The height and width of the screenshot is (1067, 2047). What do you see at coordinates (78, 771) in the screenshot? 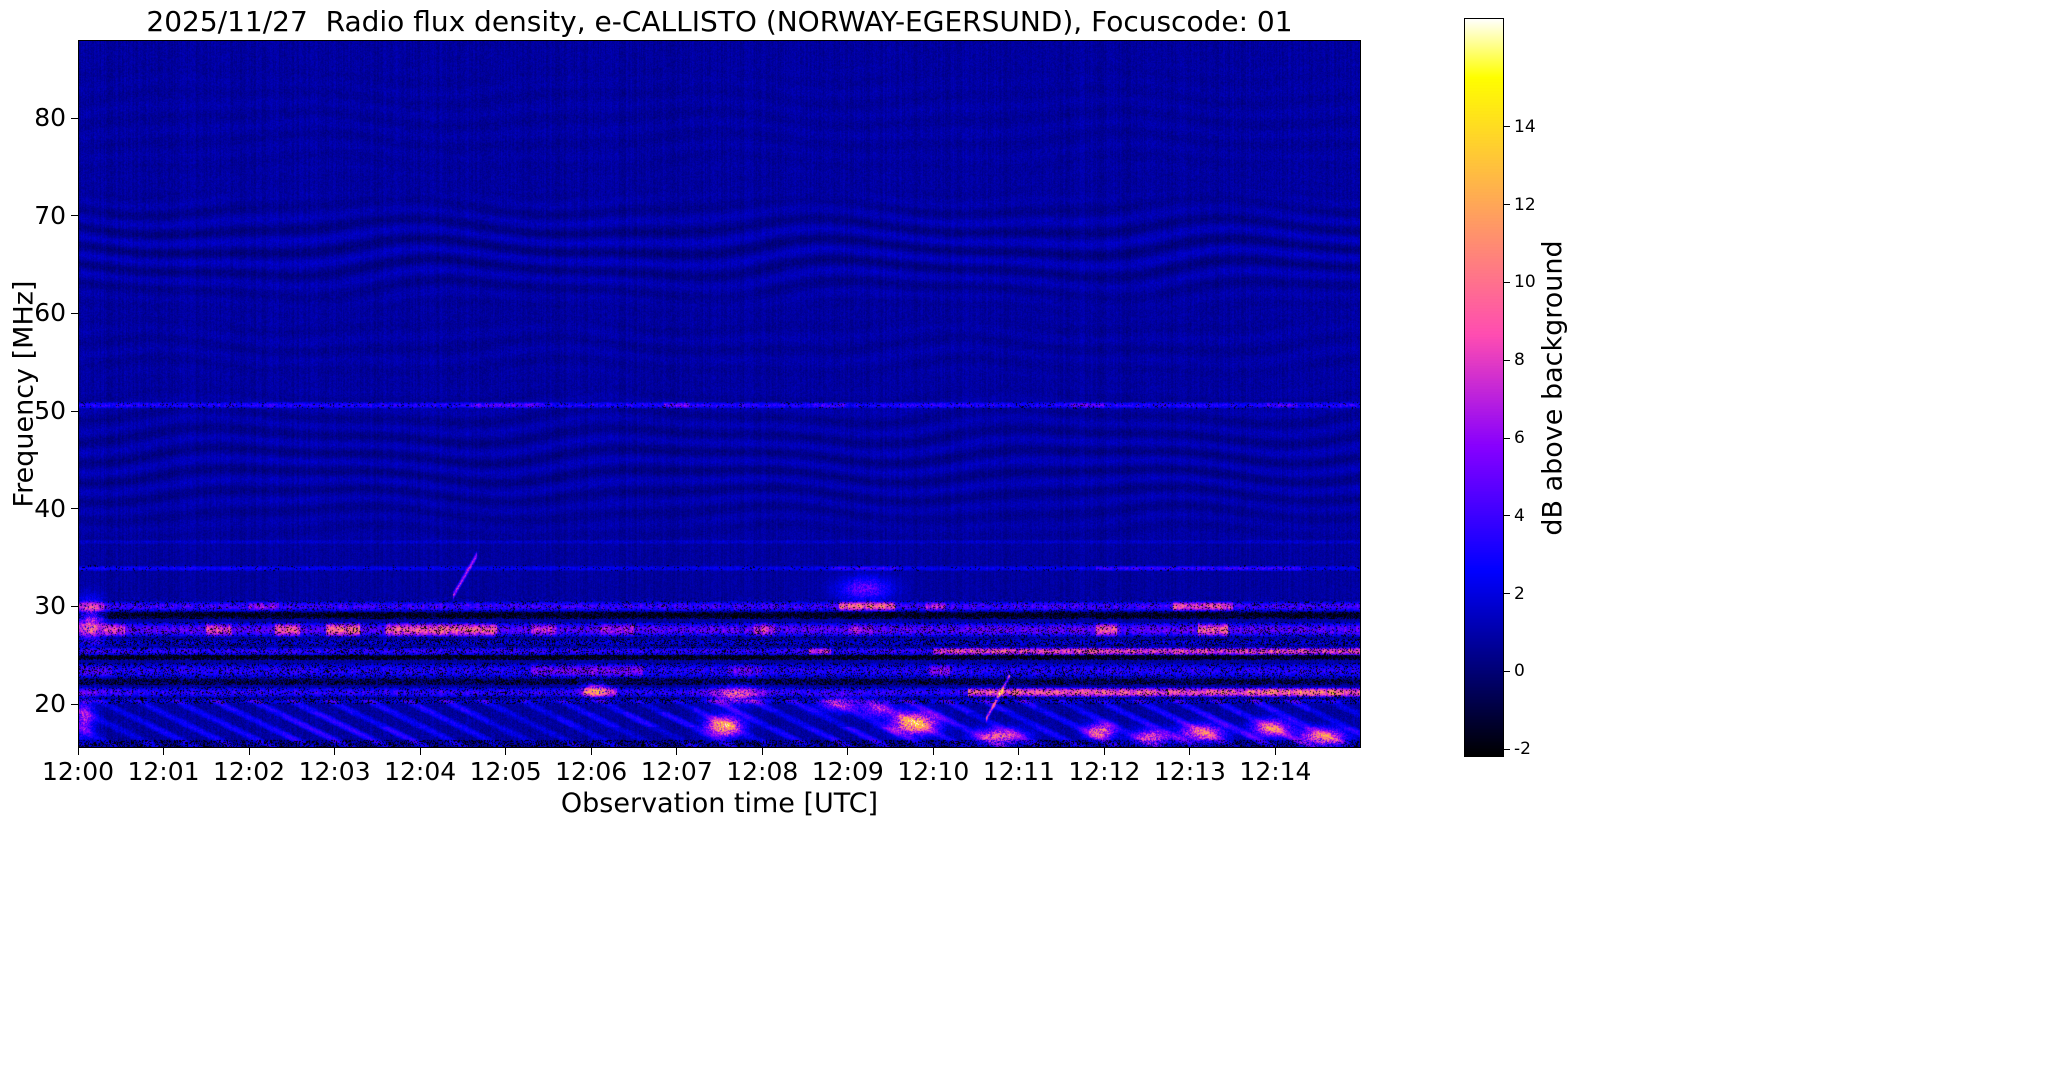
I see `x-tick-label: 12:00` at bounding box center [78, 771].